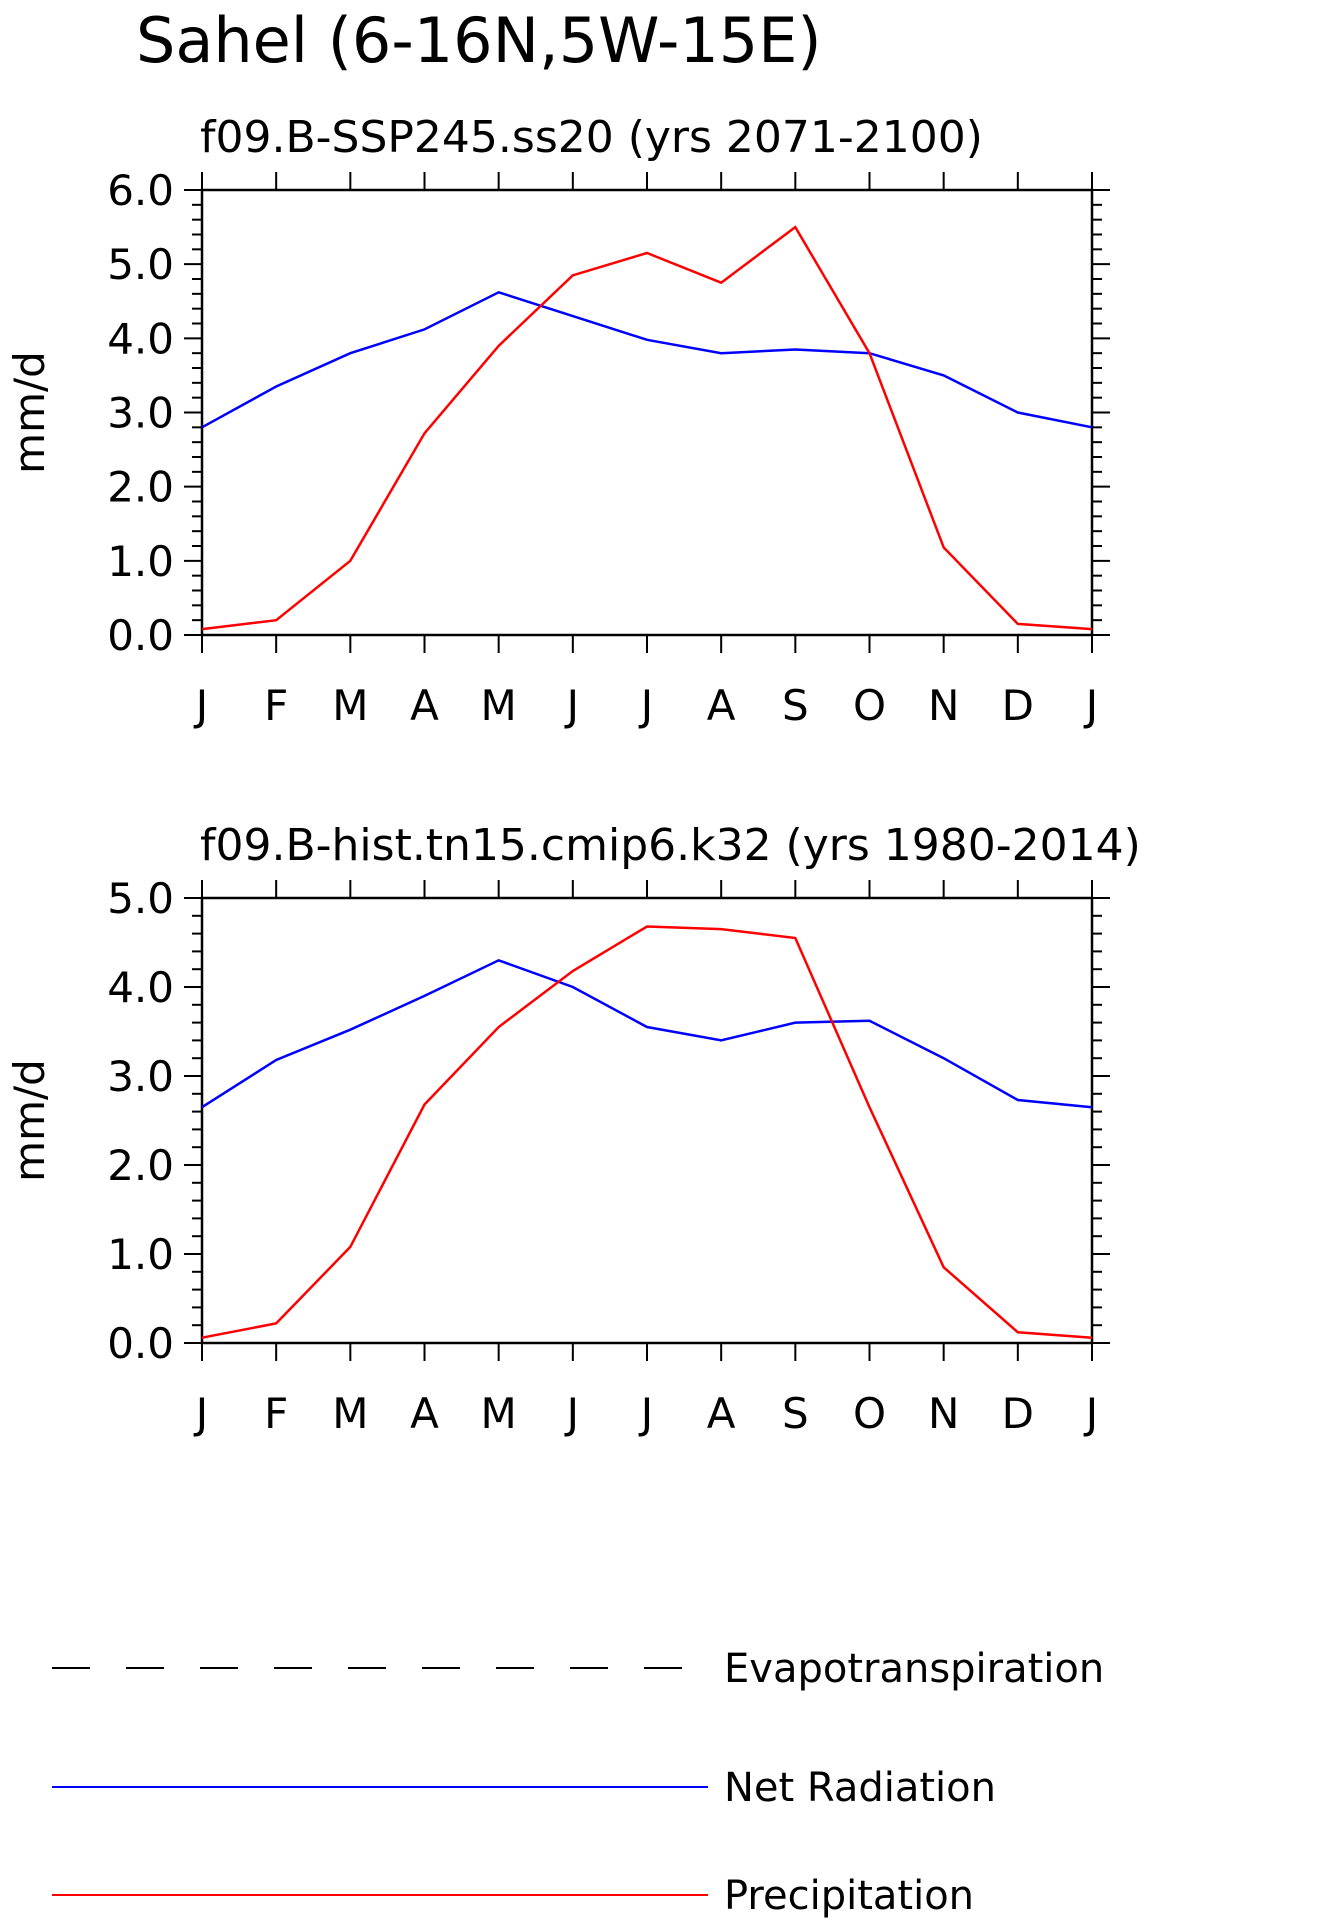 Image resolution: width=1325 pixels, height=1930 pixels. What do you see at coordinates (591, 137) in the screenshot?
I see `chart-title: f09.B-SSP245.ss20 (yrs 2071-2100)` at bounding box center [591, 137].